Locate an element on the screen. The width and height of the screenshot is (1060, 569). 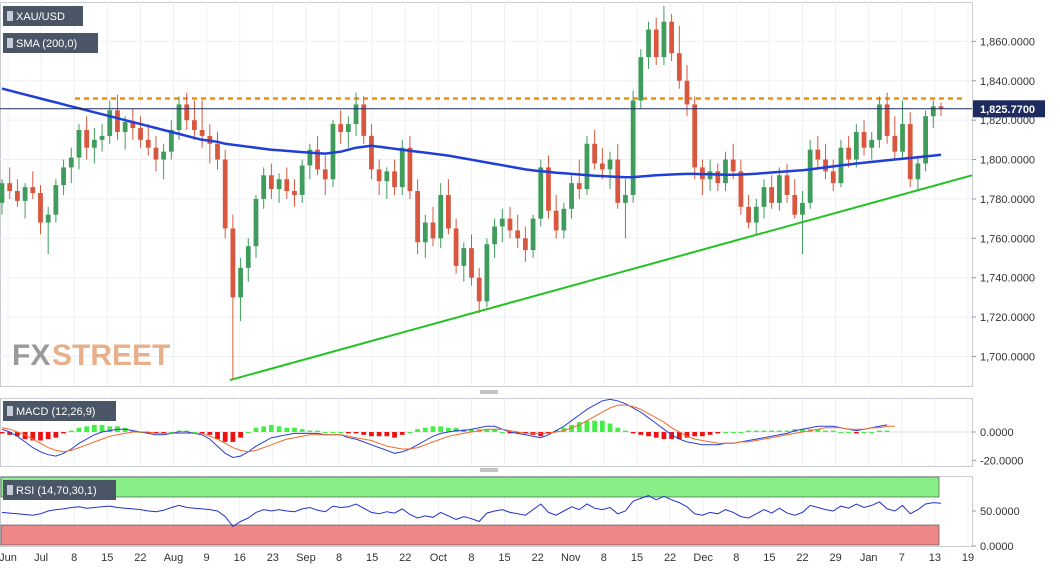
y-tick-label: 1,820.0000 is located at coordinates (1007, 121).